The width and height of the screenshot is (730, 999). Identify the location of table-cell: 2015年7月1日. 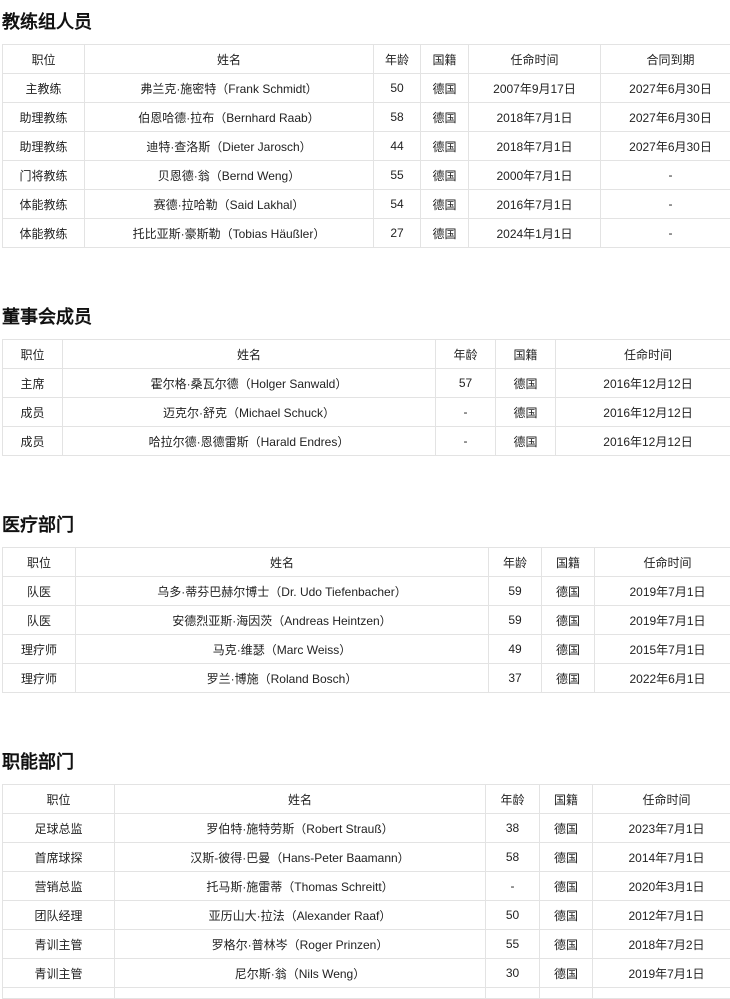
(662, 649).